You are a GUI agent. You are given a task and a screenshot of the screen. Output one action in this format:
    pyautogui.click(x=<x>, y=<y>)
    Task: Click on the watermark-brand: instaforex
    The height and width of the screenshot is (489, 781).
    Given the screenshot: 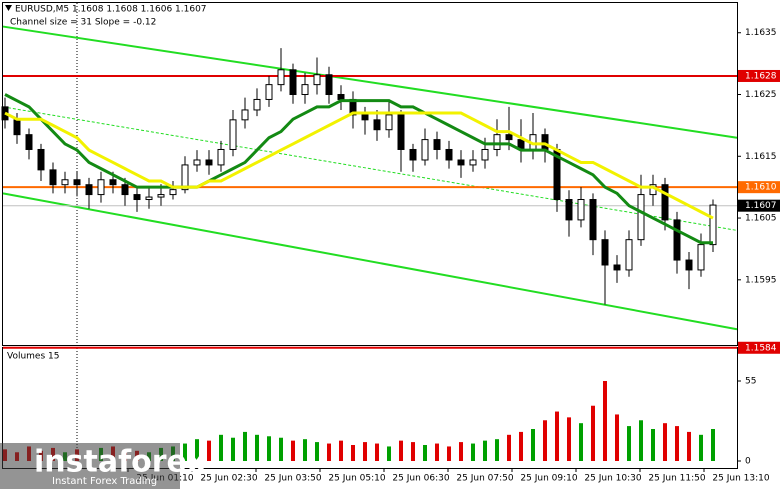 What is the action you would take?
    pyautogui.click(x=120, y=462)
    